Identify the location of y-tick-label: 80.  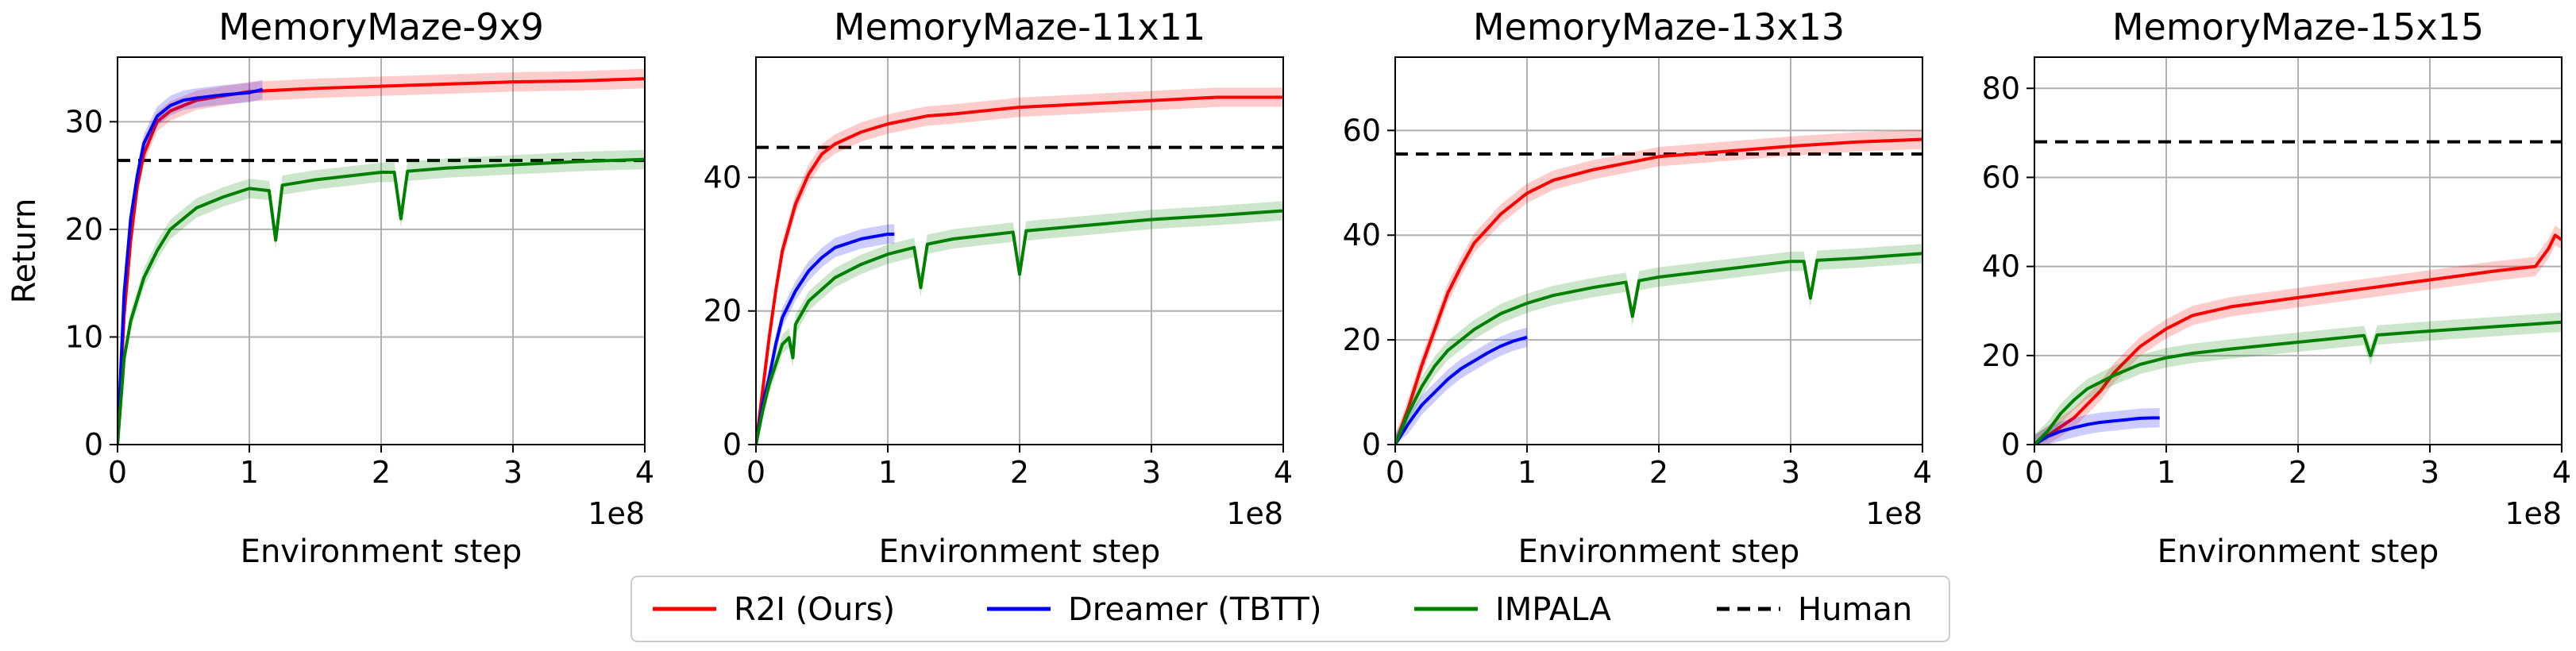
(2001, 88).